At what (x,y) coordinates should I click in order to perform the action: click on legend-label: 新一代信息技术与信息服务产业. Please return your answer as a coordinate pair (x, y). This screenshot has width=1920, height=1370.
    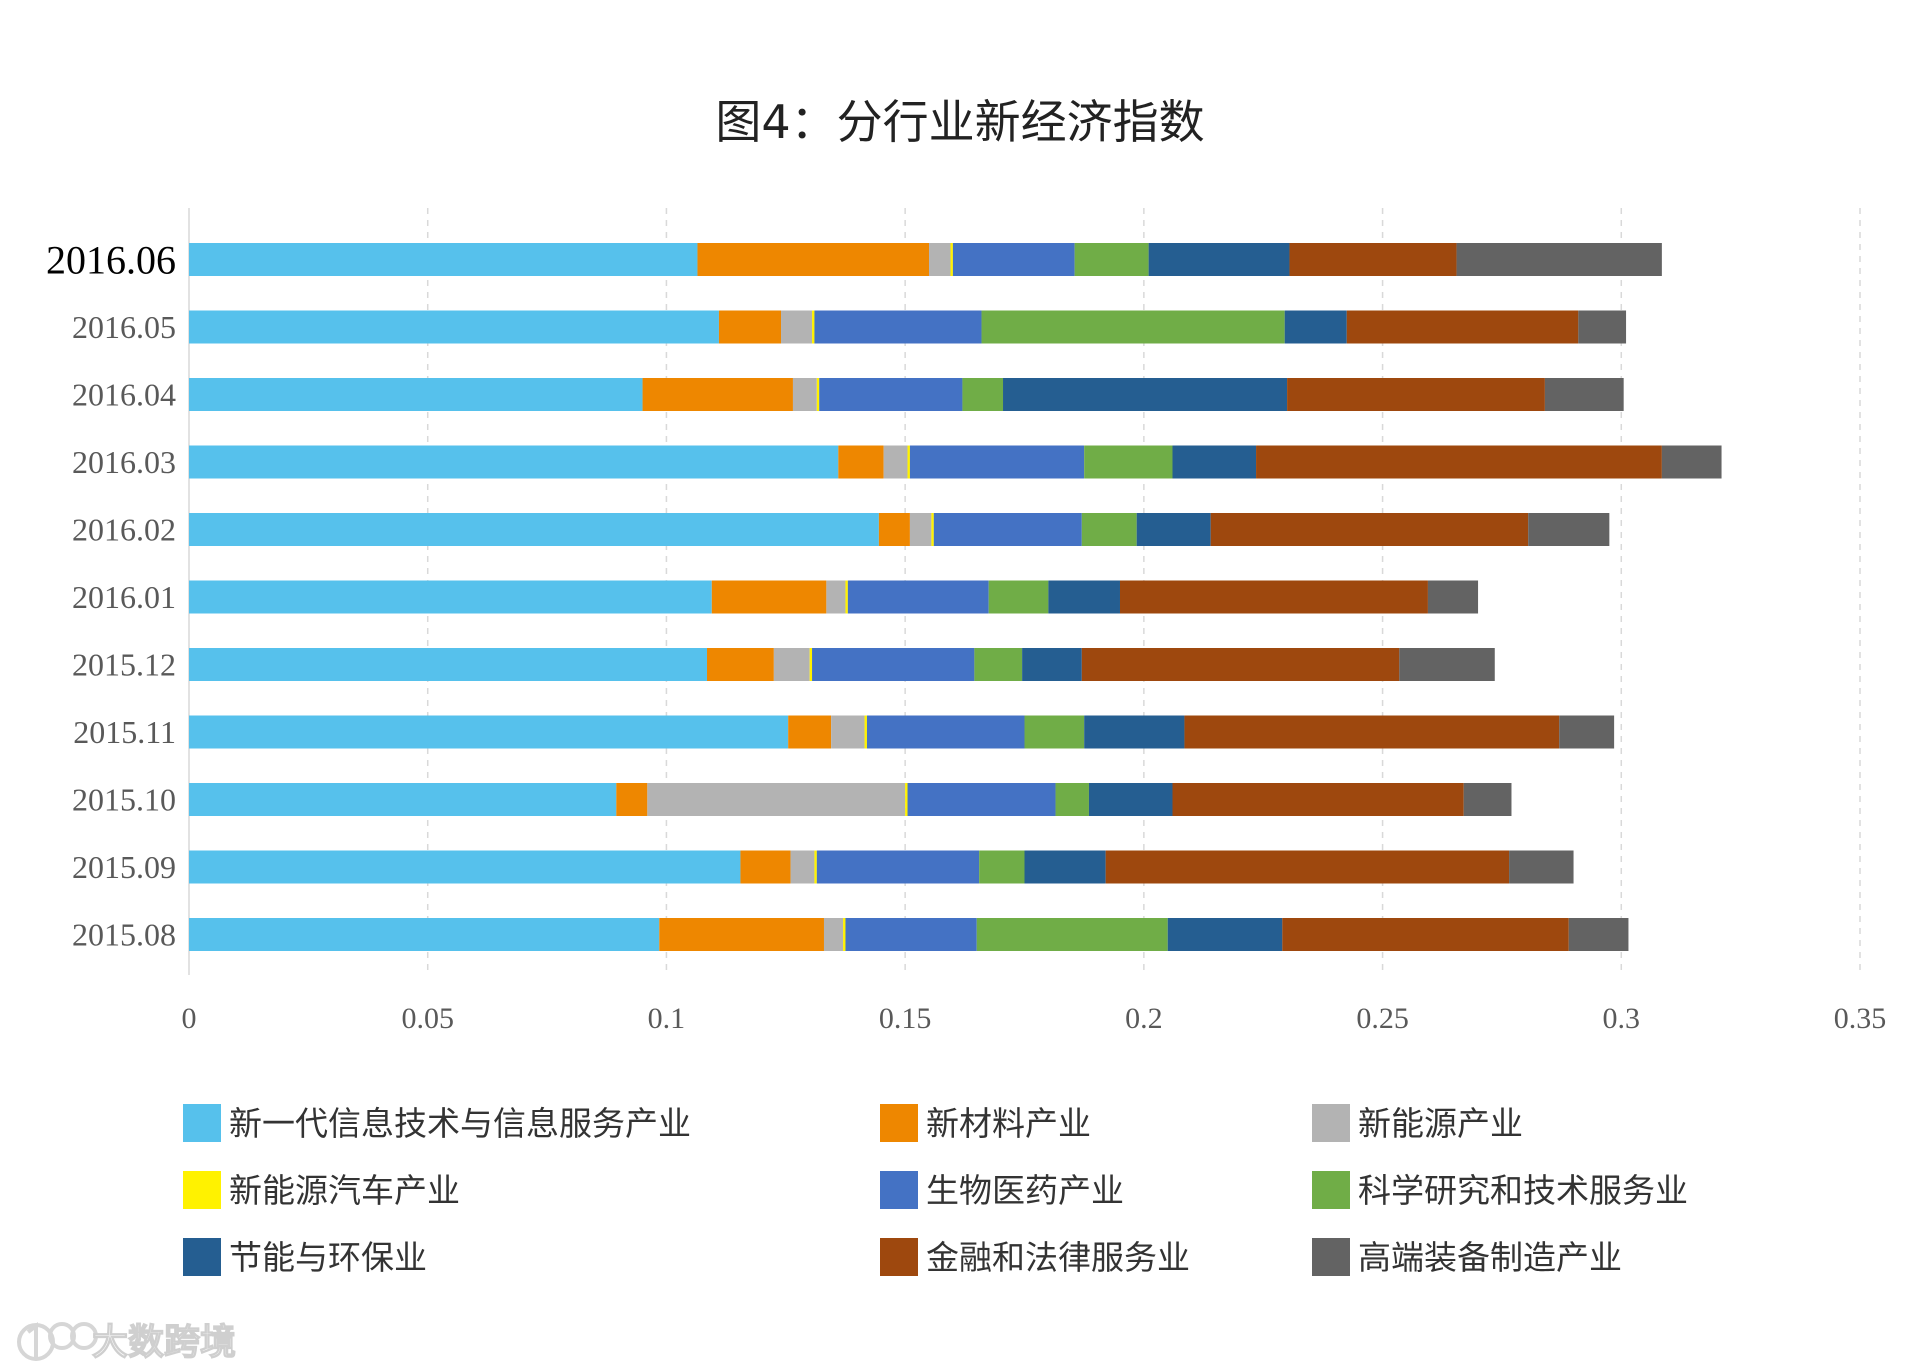
    Looking at the image, I should click on (460, 1123).